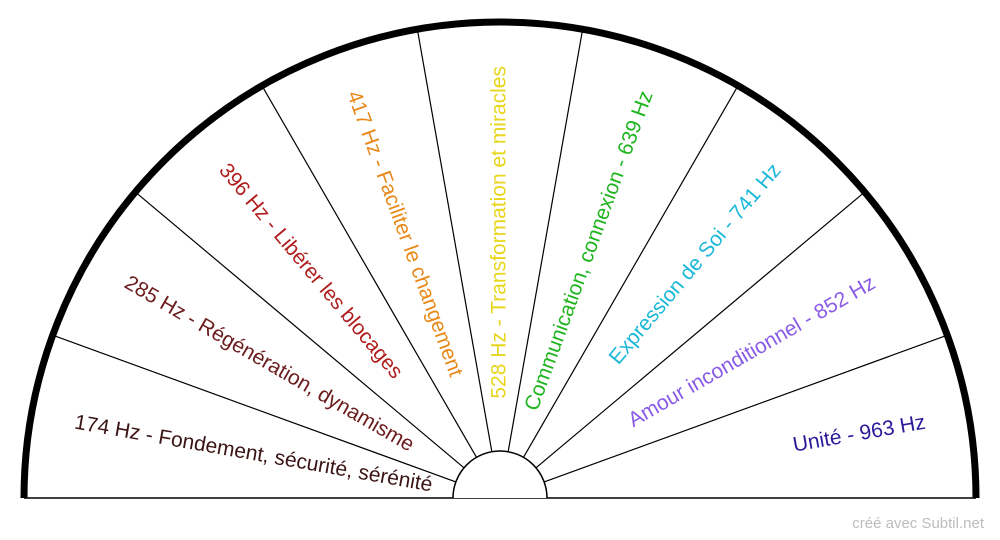  Describe the element at coordinates (918, 523) in the screenshot. I see `credit-text: créé avec Subtil.net` at that location.